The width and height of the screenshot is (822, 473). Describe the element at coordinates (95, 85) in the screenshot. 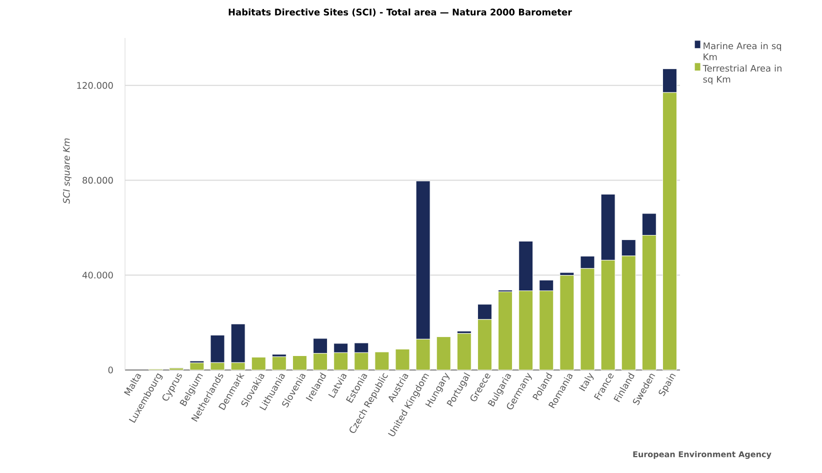

I see `y-tick-label: 120.000` at that location.